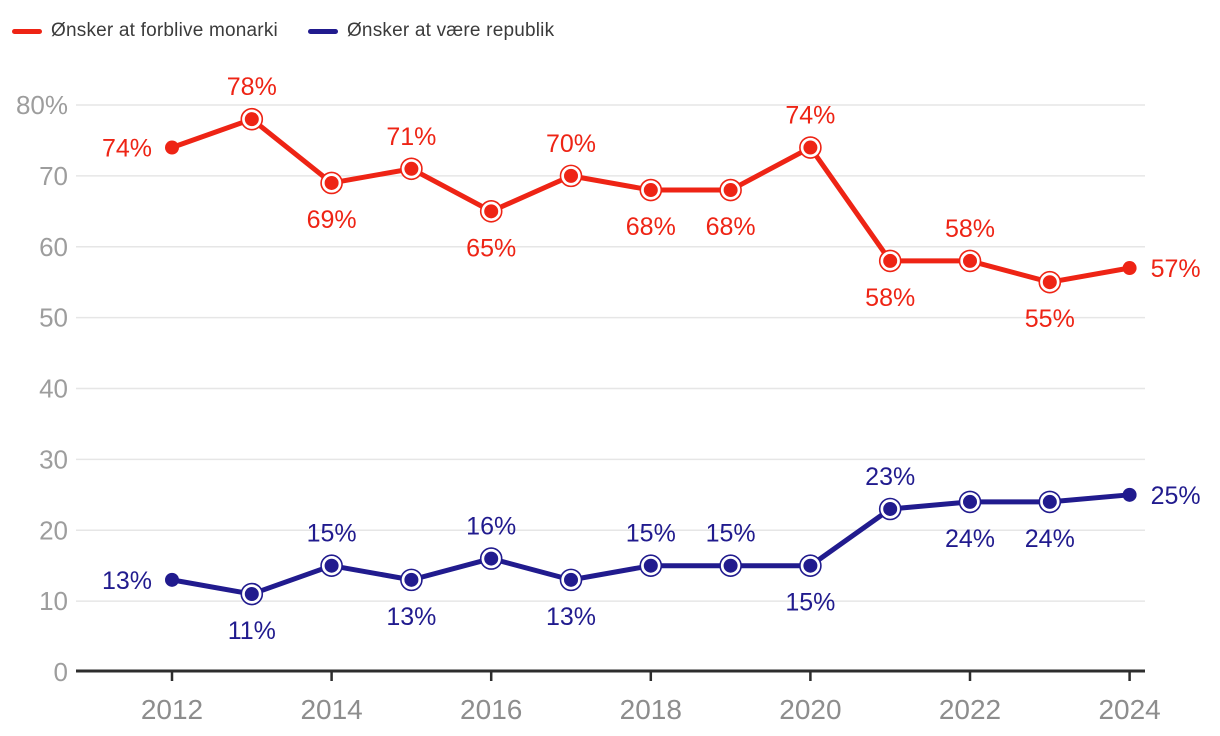 This screenshot has height=736, width=1220. Describe the element at coordinates (172, 709) in the screenshot. I see `x-axis-label: 2012` at that location.